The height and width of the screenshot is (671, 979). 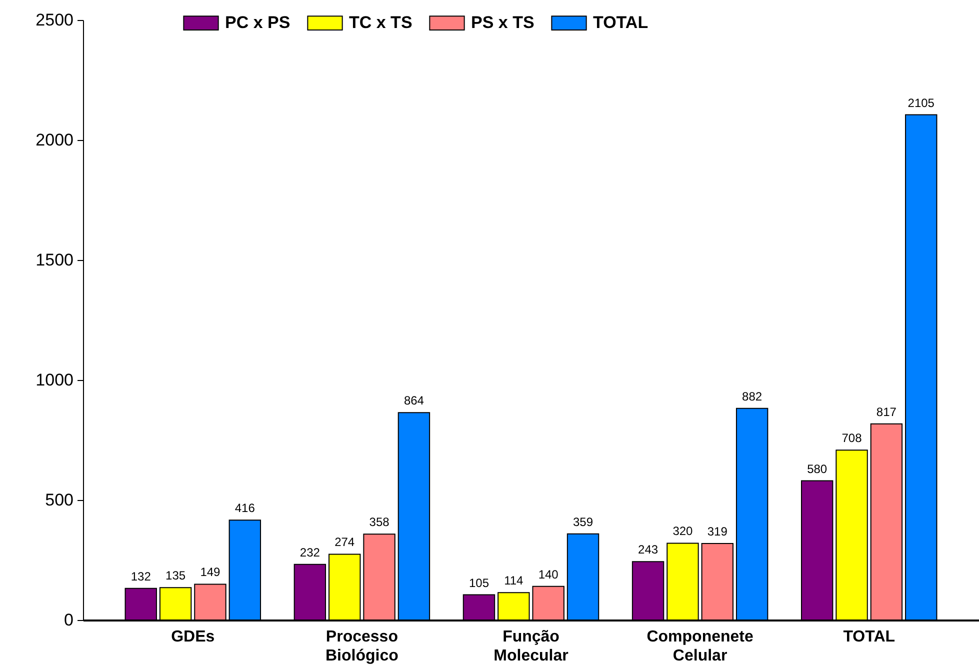 I want to click on data-label: 882, so click(x=752, y=396).